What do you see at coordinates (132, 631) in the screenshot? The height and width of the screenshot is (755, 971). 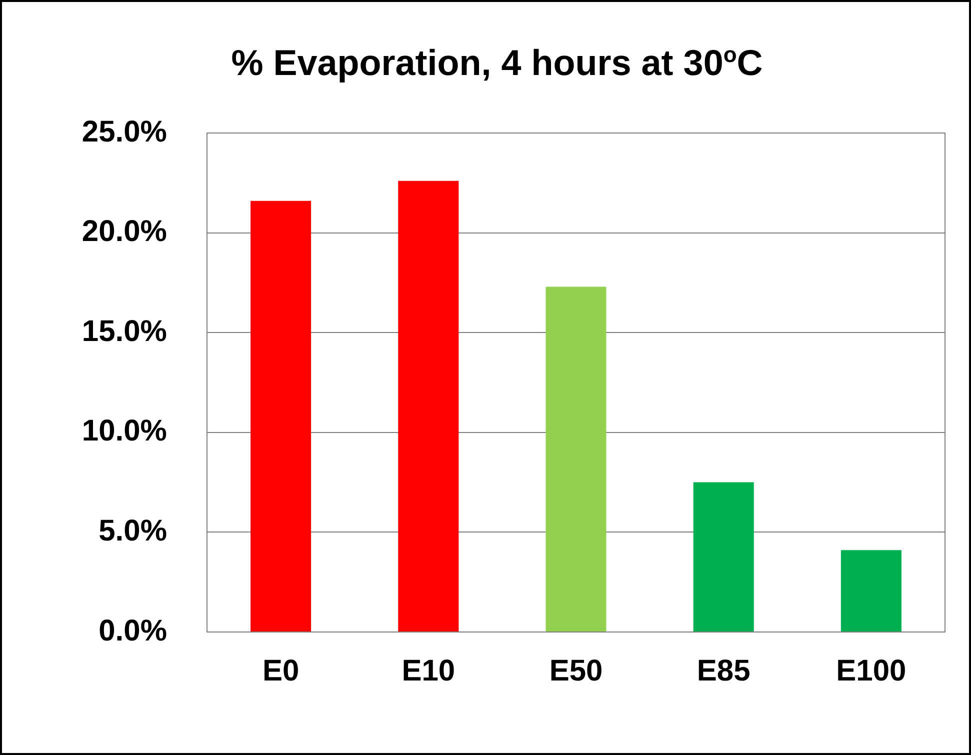 I see `y-tick-label: 0.0%` at bounding box center [132, 631].